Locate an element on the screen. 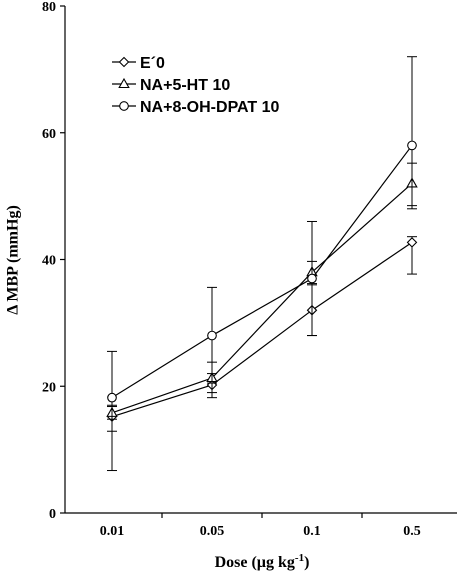 The height and width of the screenshot is (574, 461). x-axis-title-end: ) is located at coordinates (306, 562).